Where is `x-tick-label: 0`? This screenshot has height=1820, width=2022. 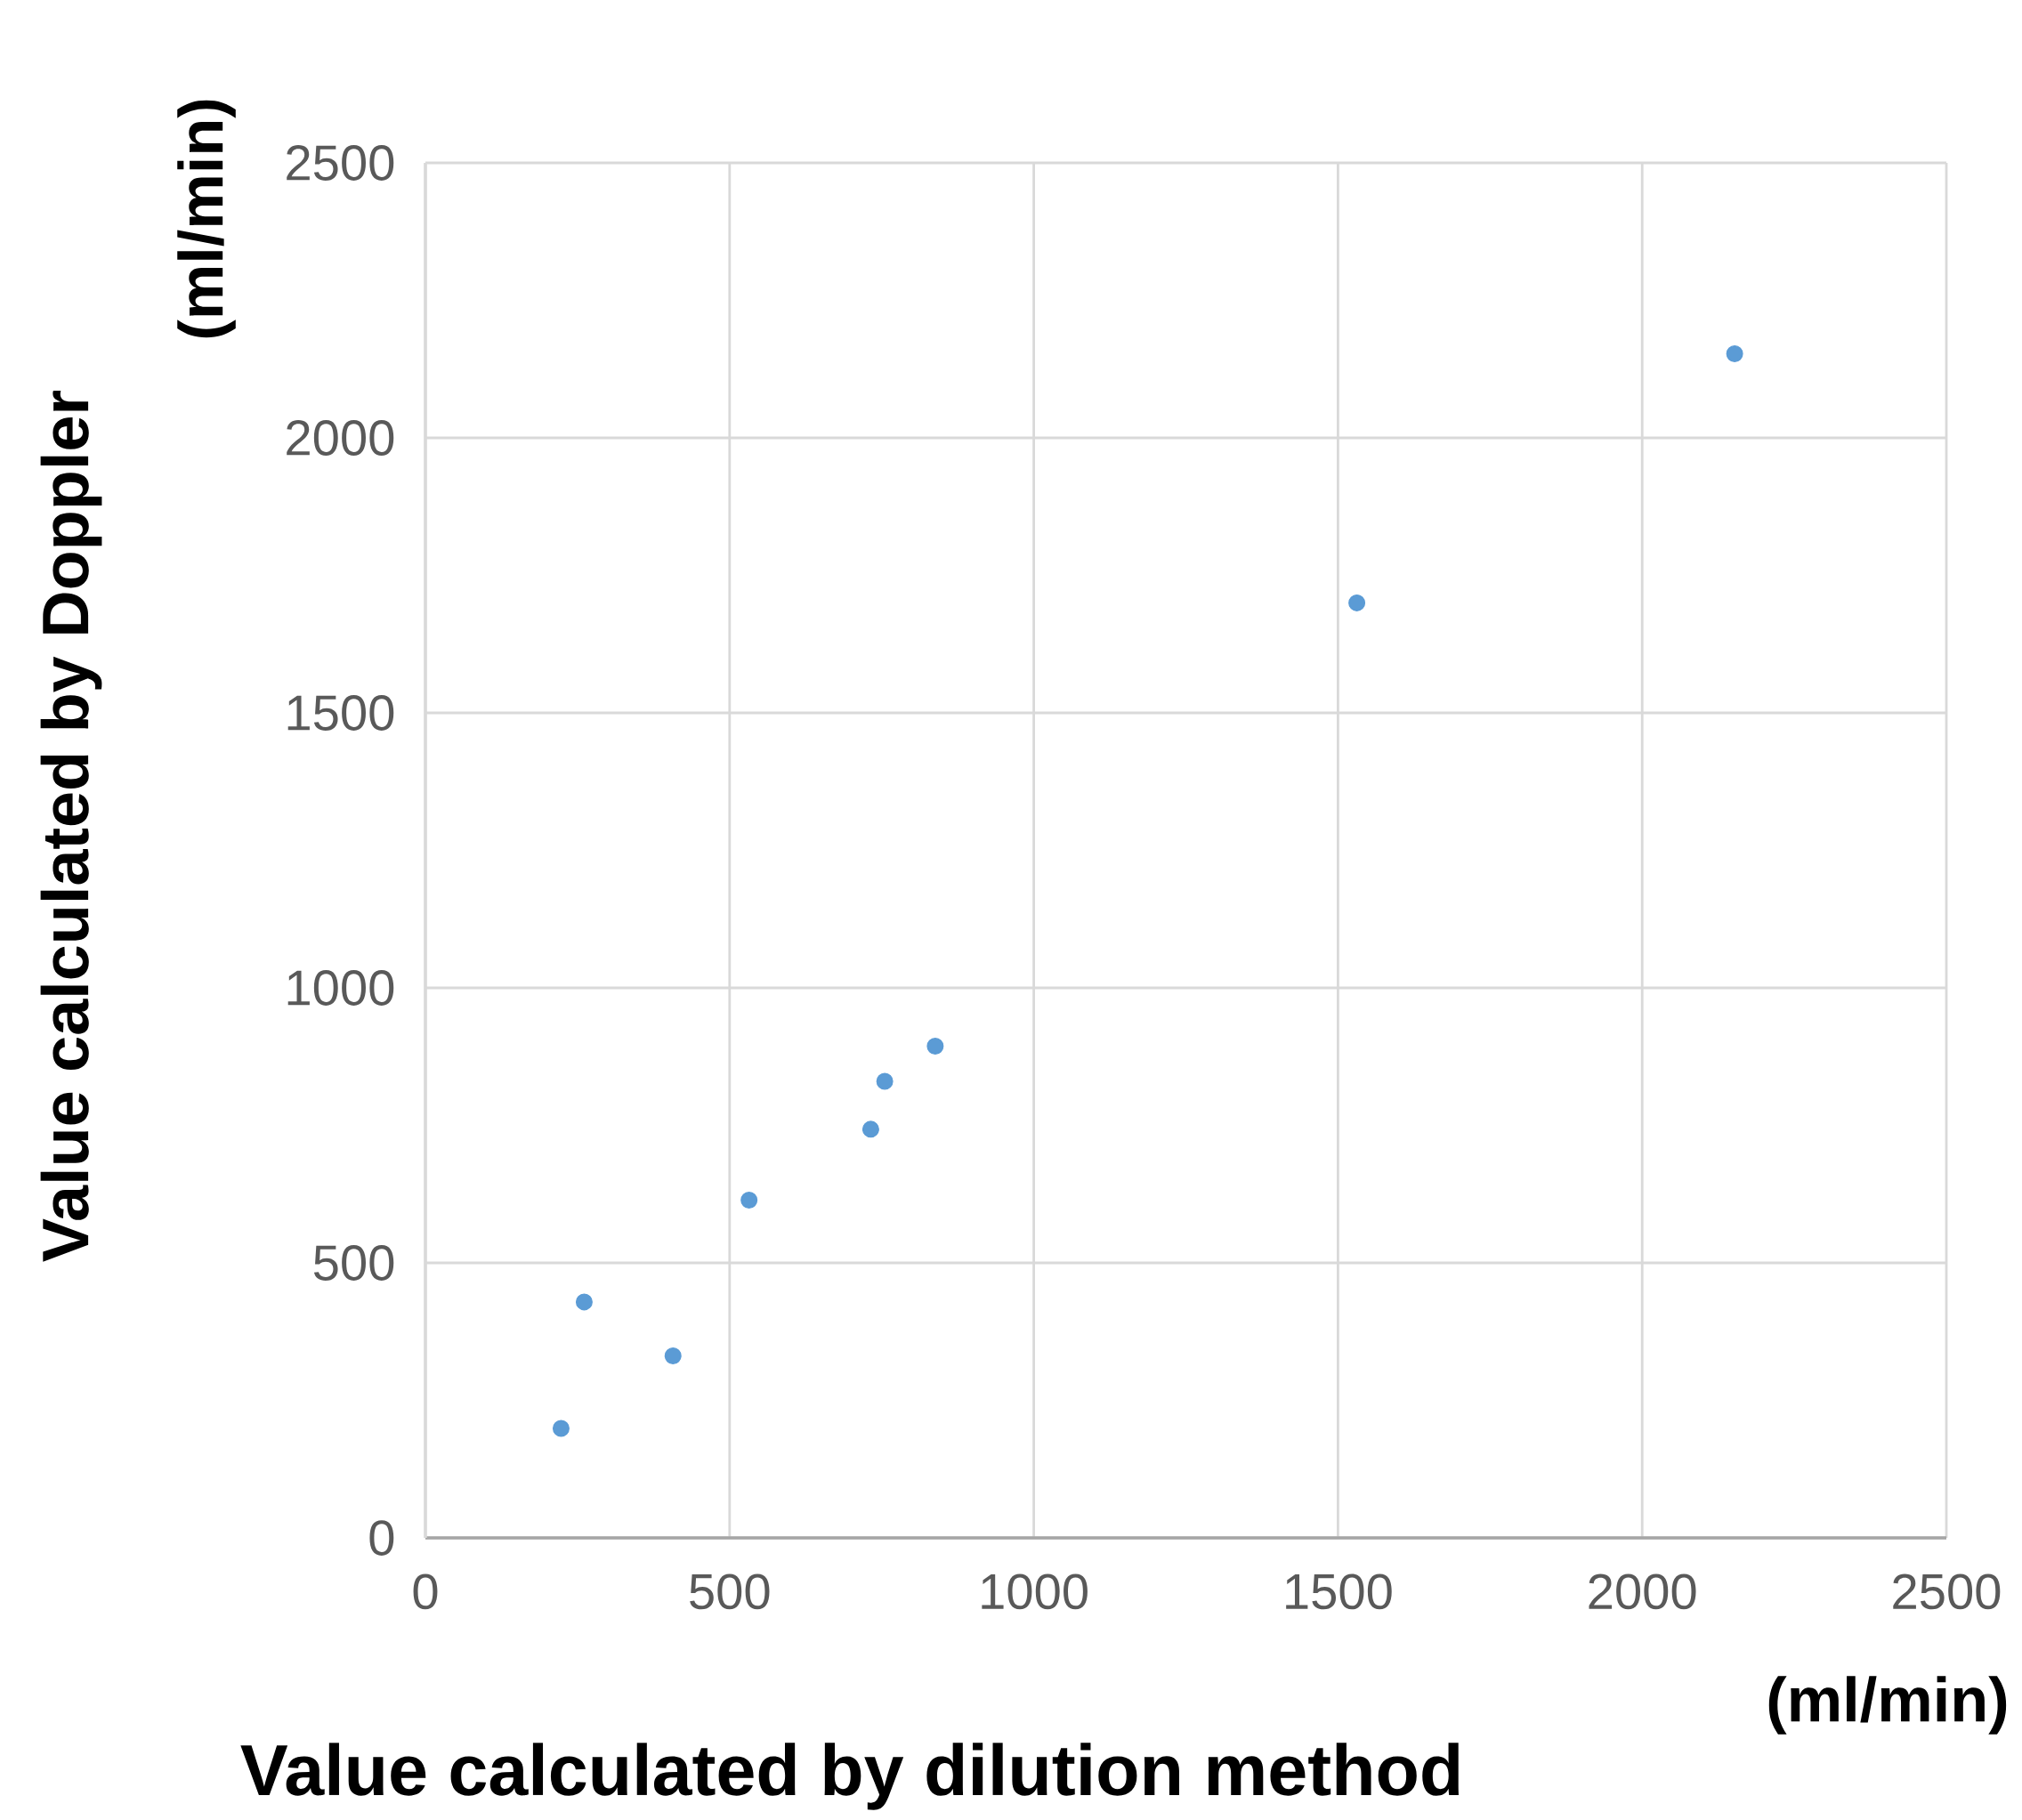
x-tick-label: 0 is located at coordinates (426, 1591).